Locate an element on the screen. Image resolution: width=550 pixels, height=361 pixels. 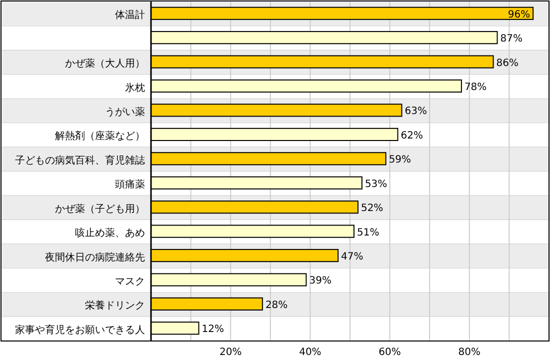
data-label: 63% is located at coordinates (415, 112).